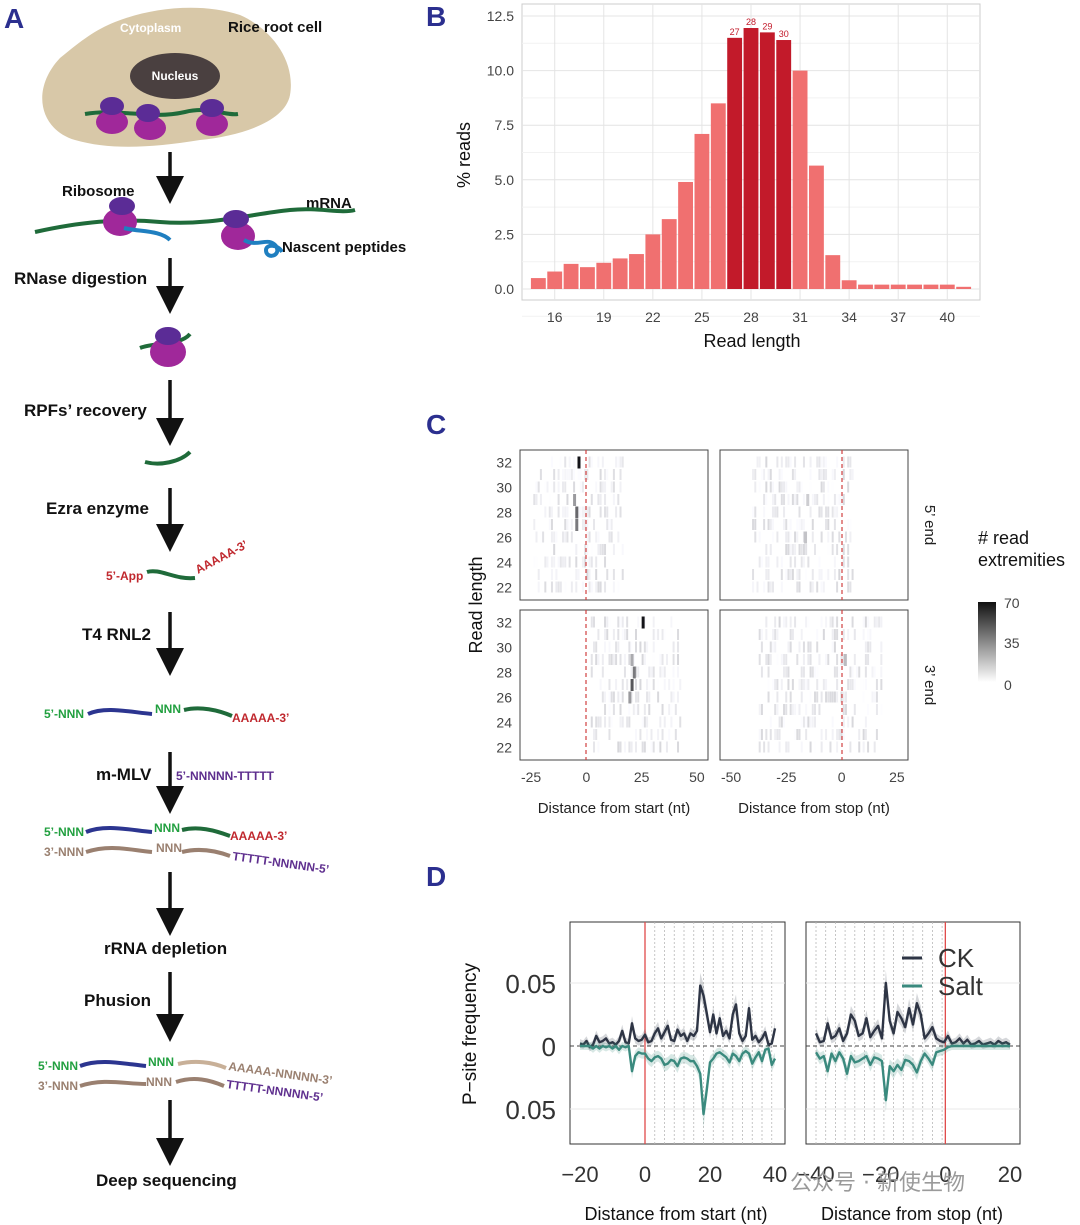 Image resolution: width=1080 pixels, height=1225 pixels. What do you see at coordinates (549, 1047) in the screenshot?
I see `y-tick-label: 0` at bounding box center [549, 1047].